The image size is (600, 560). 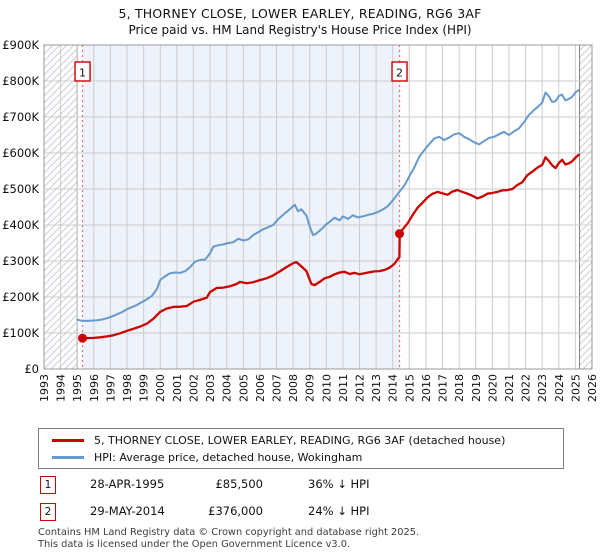 What do you see at coordinates (127, 484) in the screenshot?
I see `sale-1-date: 28-APR-1995` at bounding box center [127, 484].